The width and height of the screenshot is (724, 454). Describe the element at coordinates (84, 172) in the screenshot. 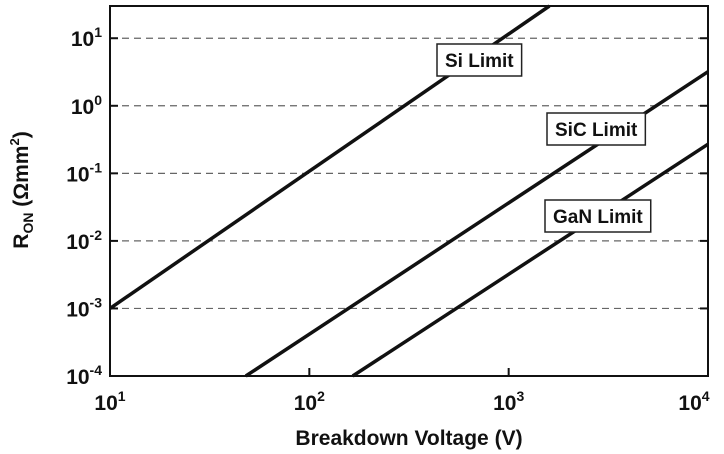

I see `y-tick-label: 10⁻¹` at that location.